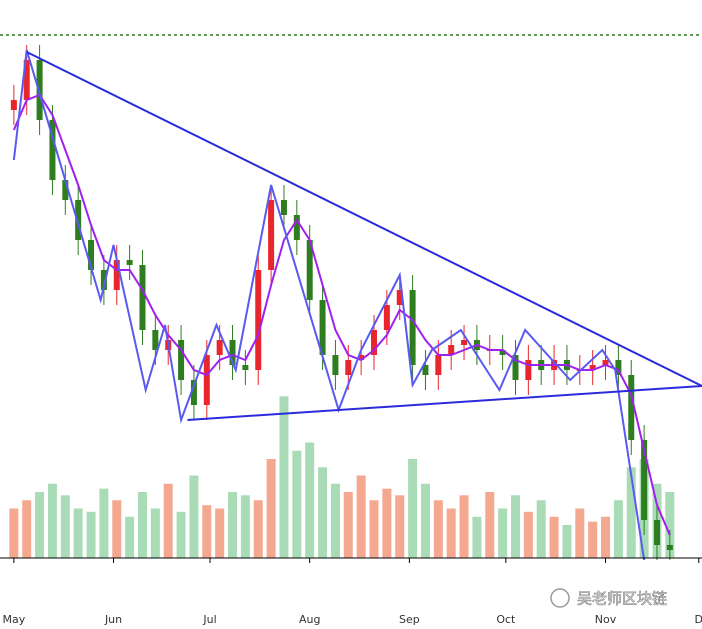 Image resolution: width=702 pixels, height=629 pixels. Describe the element at coordinates (309, 619) in the screenshot. I see `x-tick-label: Aug` at that location.